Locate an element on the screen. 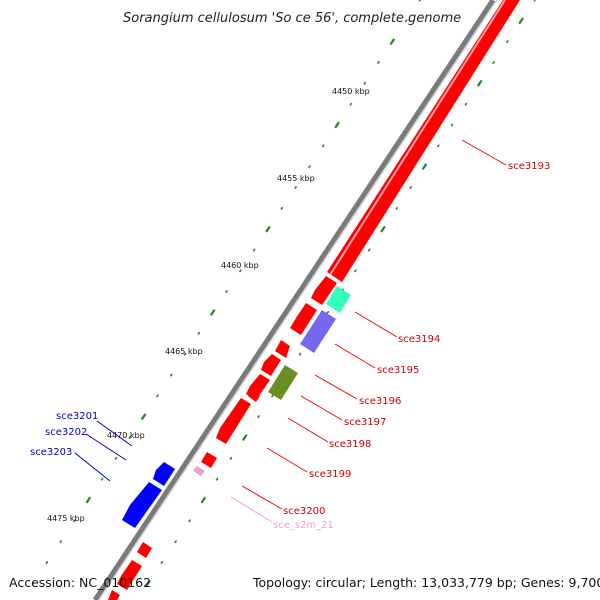  gene-olive is located at coordinates (283, 382).